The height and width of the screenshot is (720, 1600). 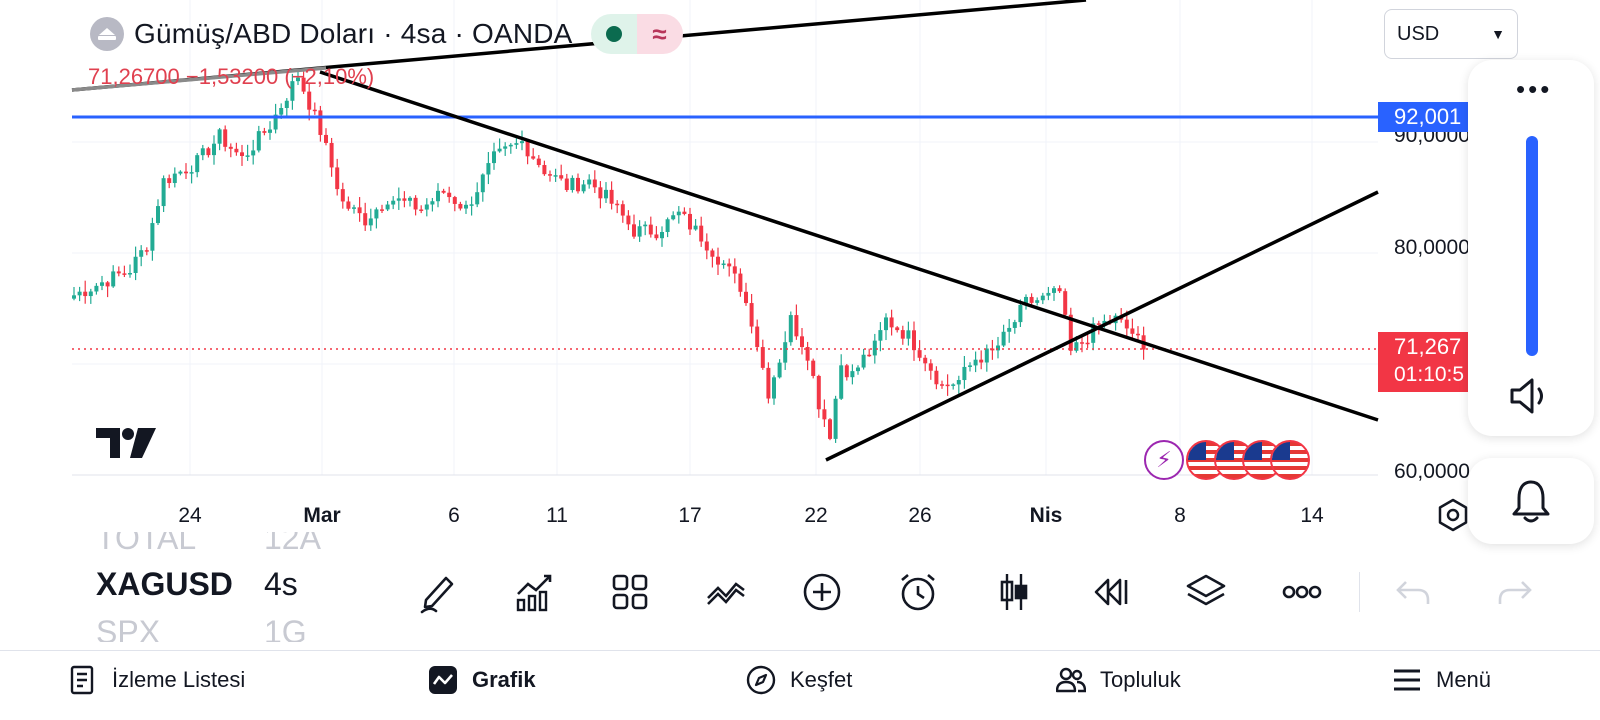 What do you see at coordinates (918, 592) in the screenshot?
I see `alert-button` at bounding box center [918, 592].